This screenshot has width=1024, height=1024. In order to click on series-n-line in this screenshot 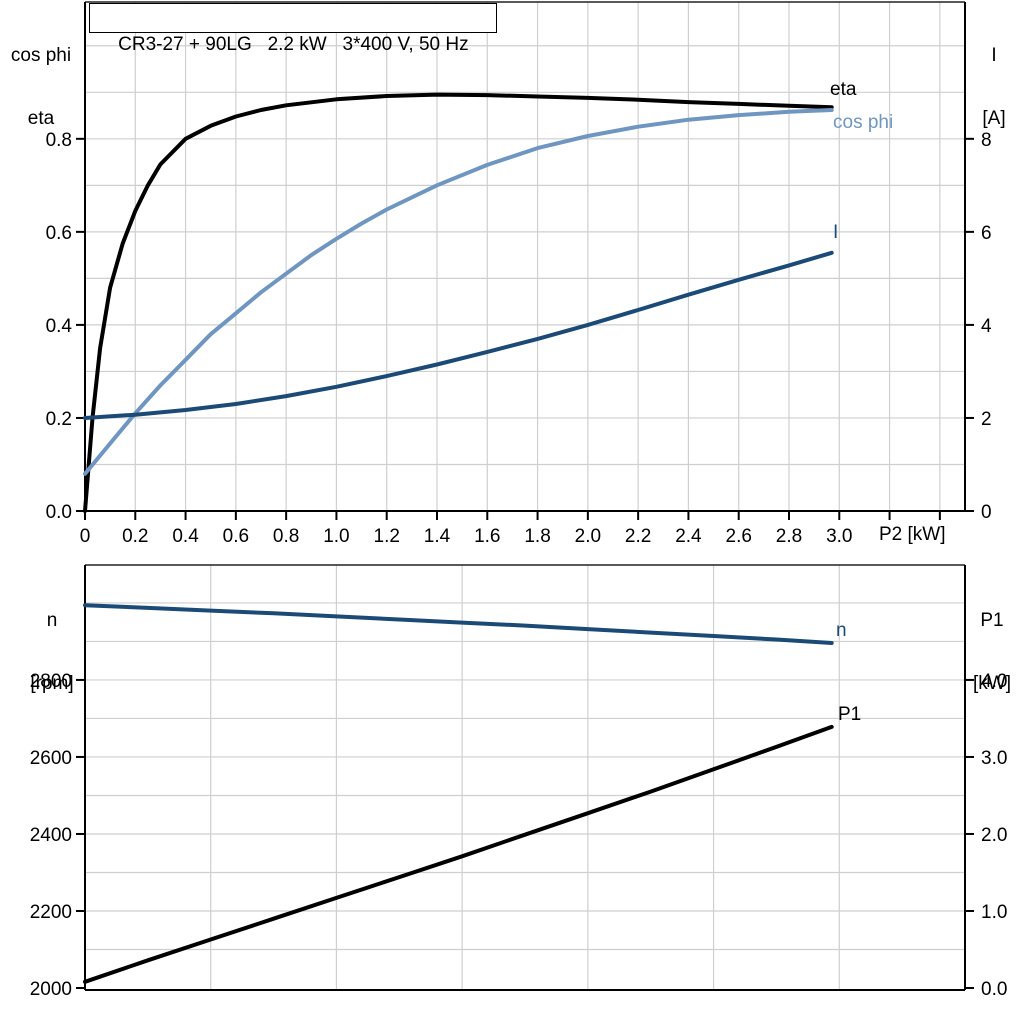, I will do `click(458, 624)`.